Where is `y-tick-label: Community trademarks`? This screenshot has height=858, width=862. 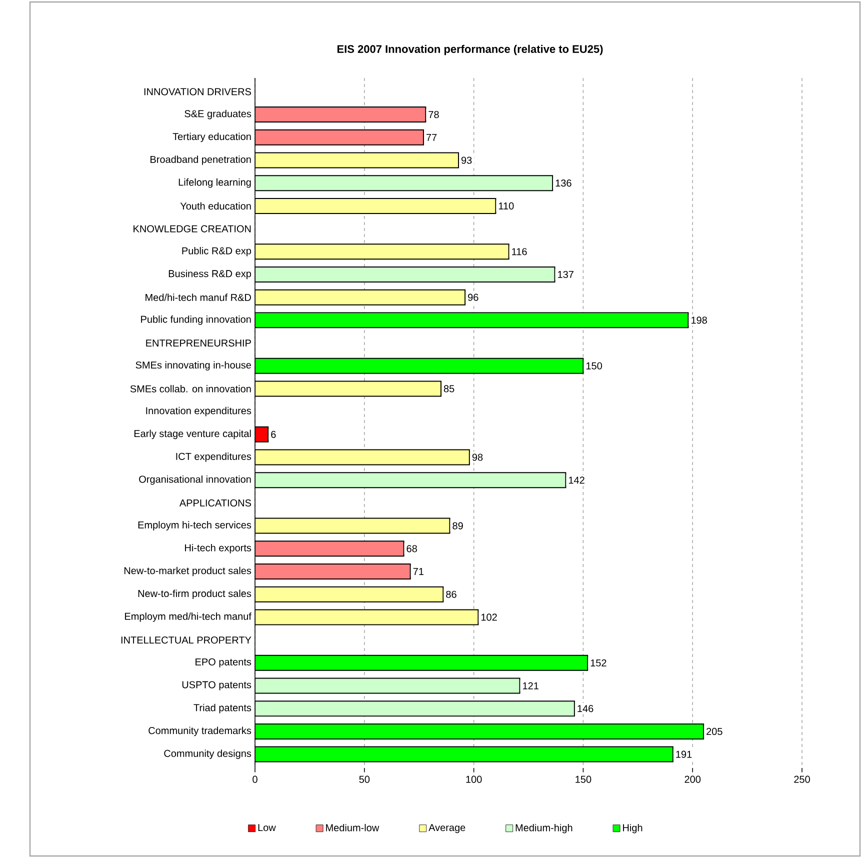 y-tick-label: Community trademarks is located at coordinates (200, 731).